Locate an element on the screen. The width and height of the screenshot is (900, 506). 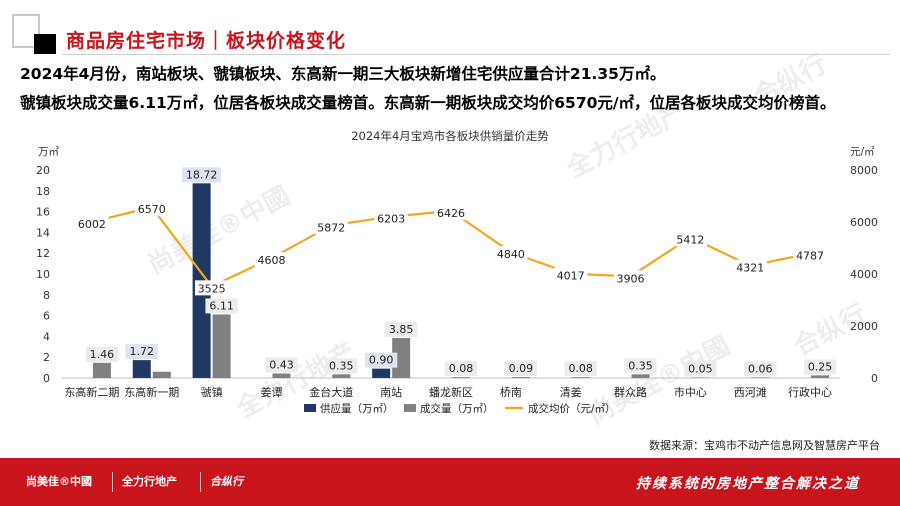
data-label-price: 4840 is located at coordinates (511, 254).